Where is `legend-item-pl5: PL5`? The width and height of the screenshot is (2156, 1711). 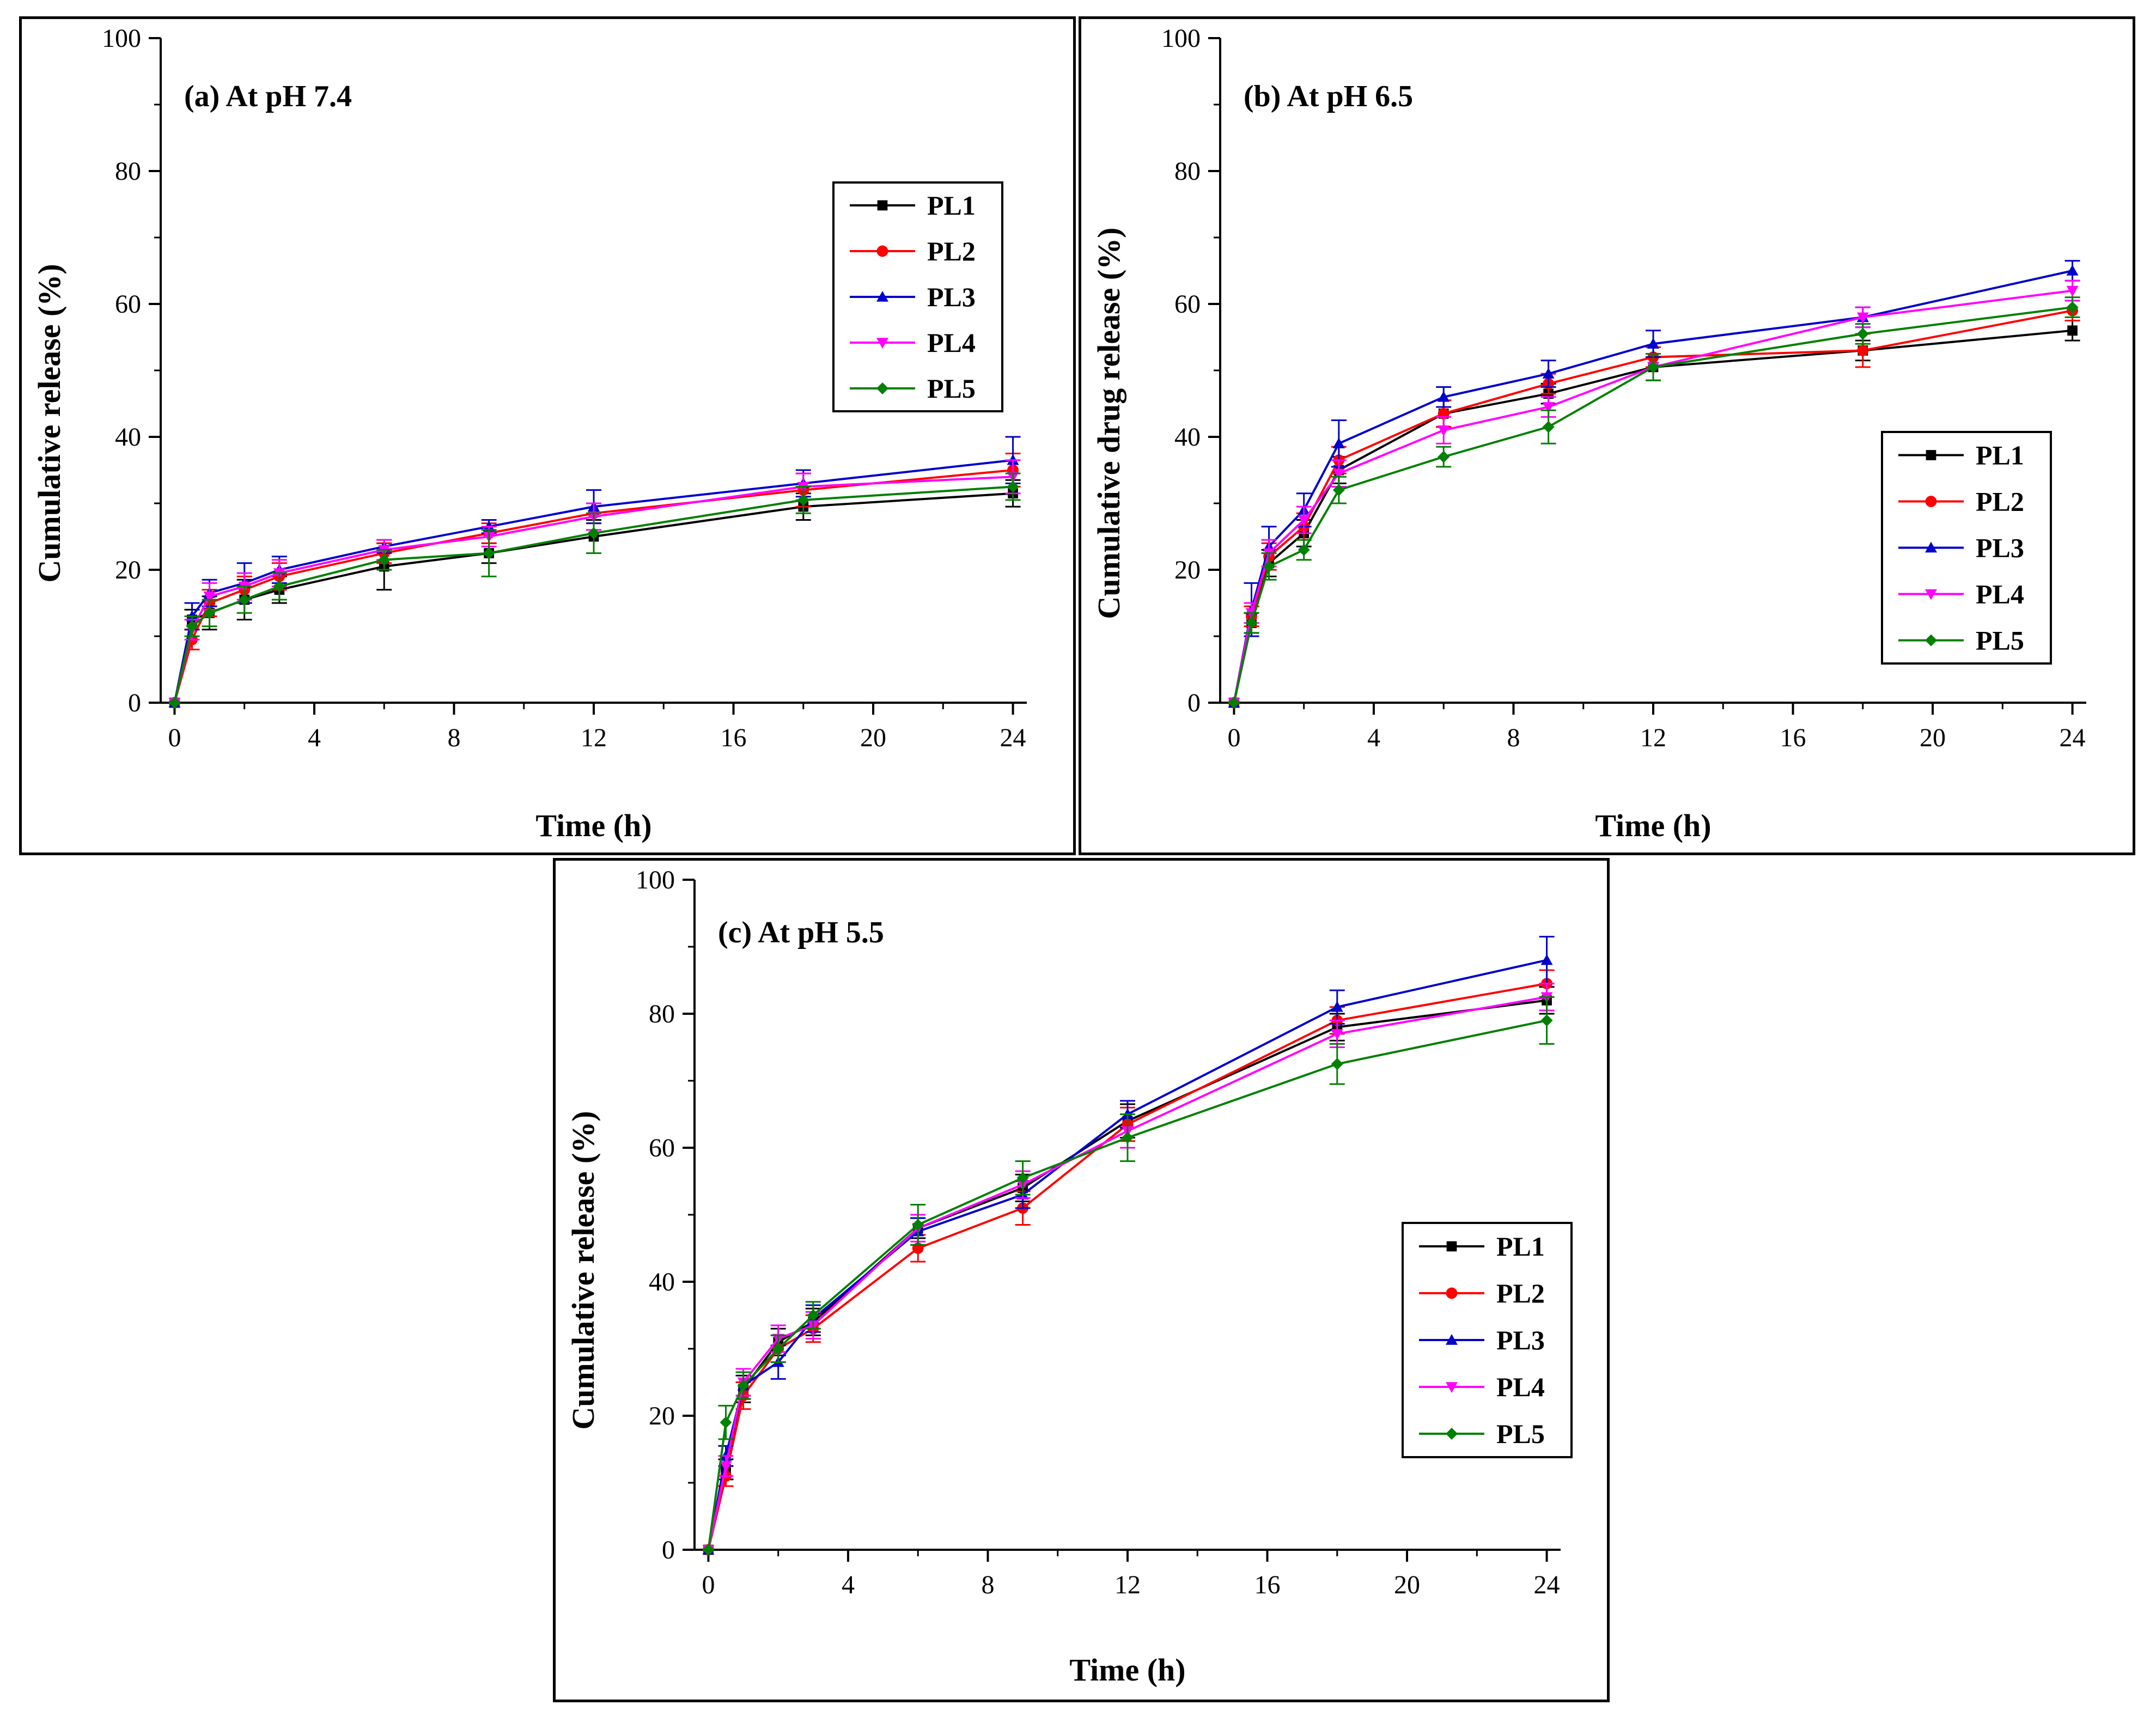 legend-item-pl5: PL5 is located at coordinates (913, 389).